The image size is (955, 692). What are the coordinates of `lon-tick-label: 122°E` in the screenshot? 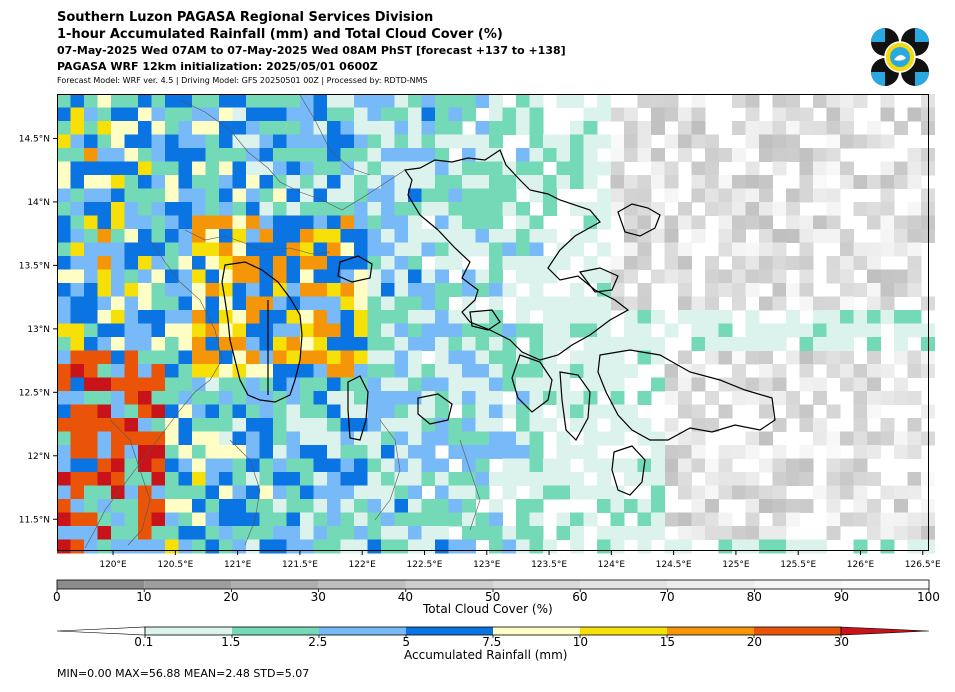 It's located at (363, 565).